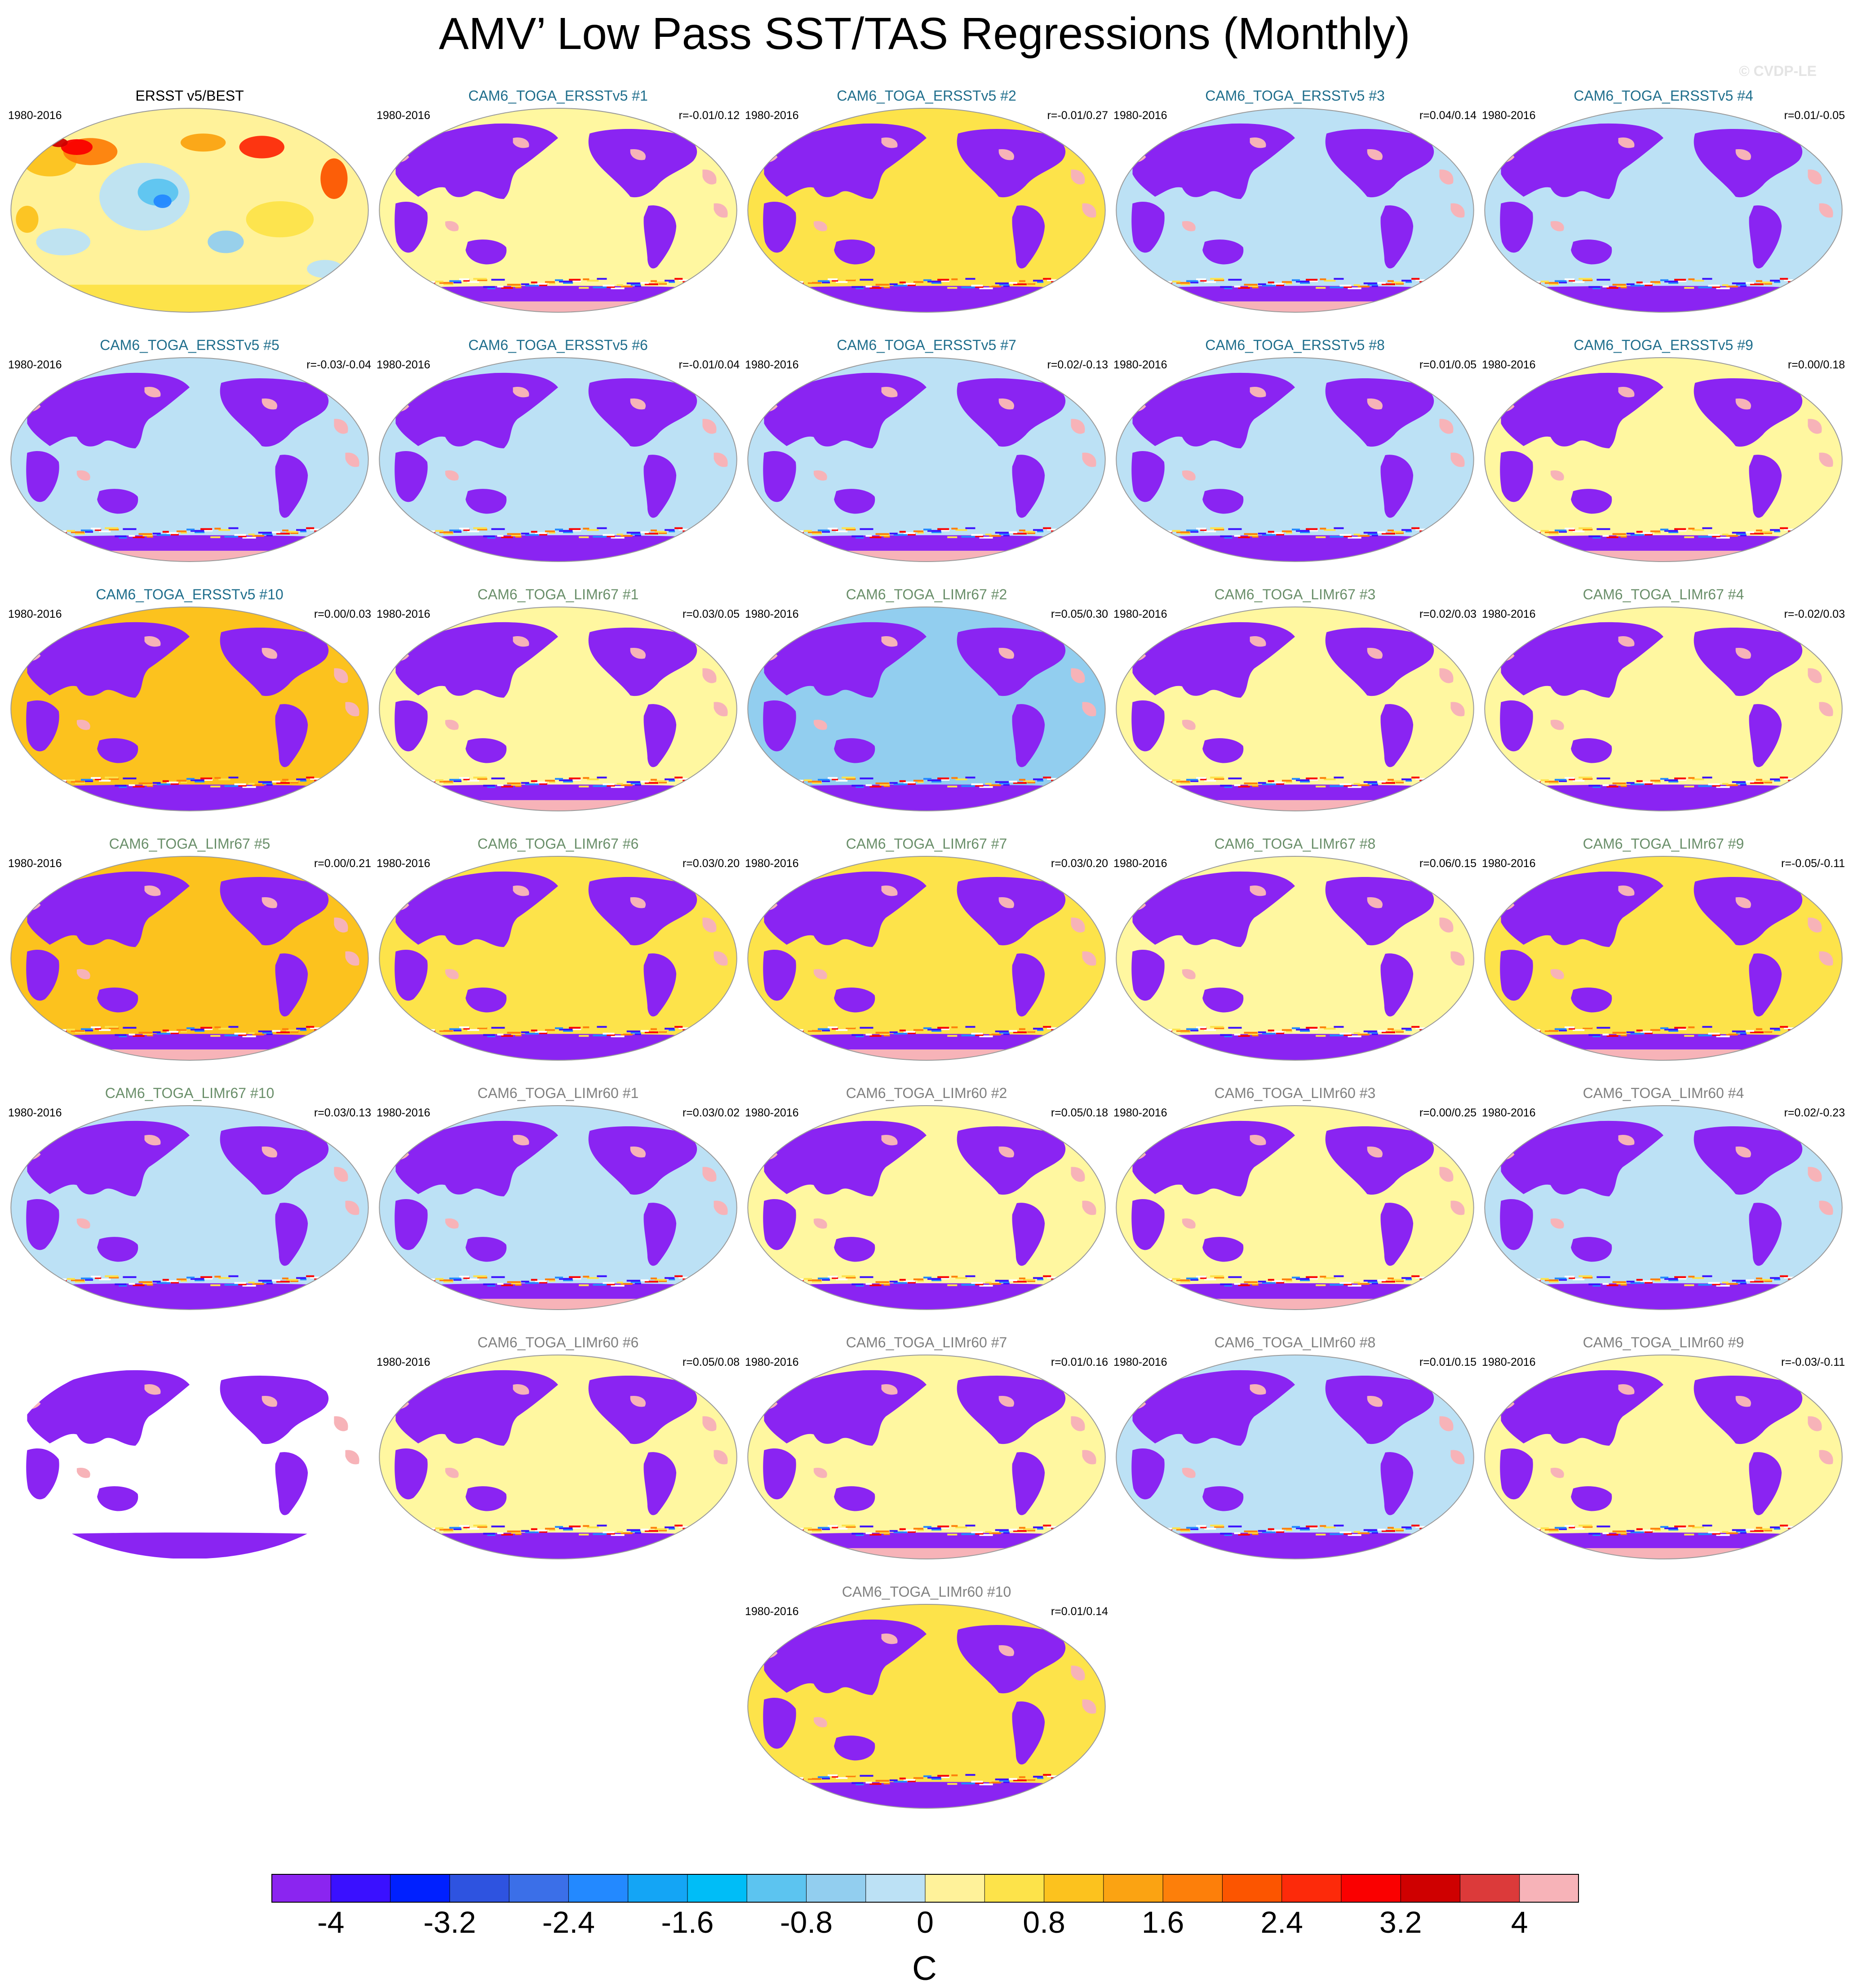  I want to click on colorbar-tick-label: 0, so click(926, 1922).